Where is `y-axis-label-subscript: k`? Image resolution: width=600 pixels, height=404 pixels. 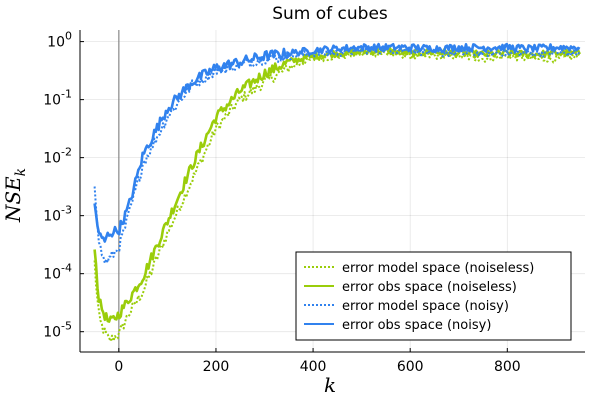 y-axis-label-subscript: k is located at coordinates (21, 172).